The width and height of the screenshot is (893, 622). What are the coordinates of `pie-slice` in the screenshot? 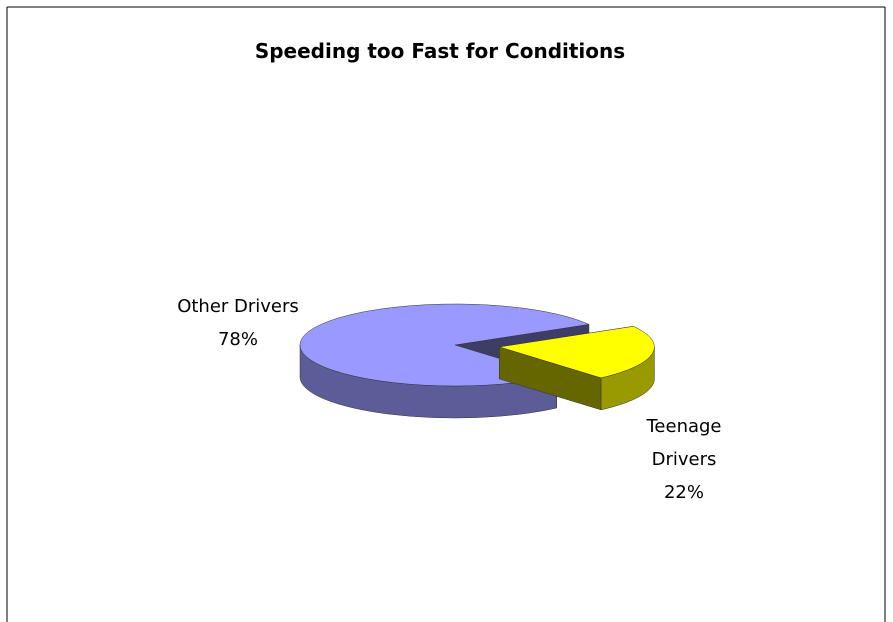 It's located at (577, 368).